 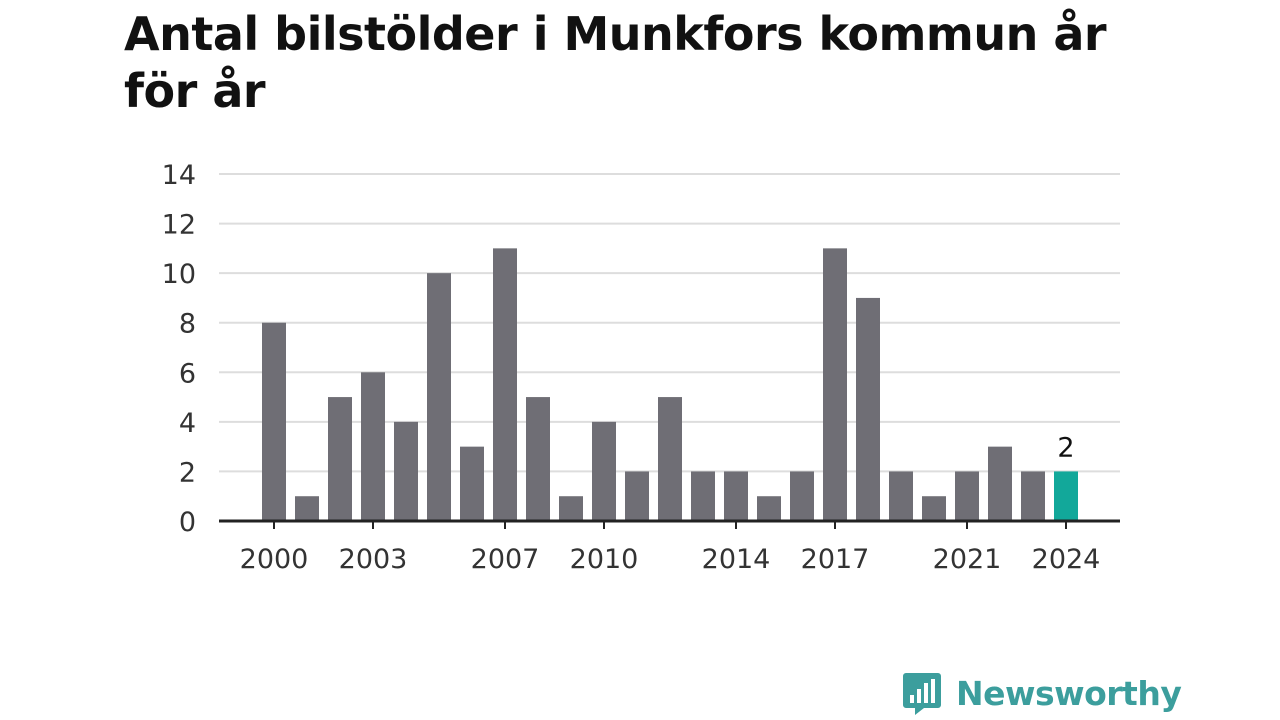 What do you see at coordinates (835, 559) in the screenshot?
I see `x-tick-label: 2017` at bounding box center [835, 559].